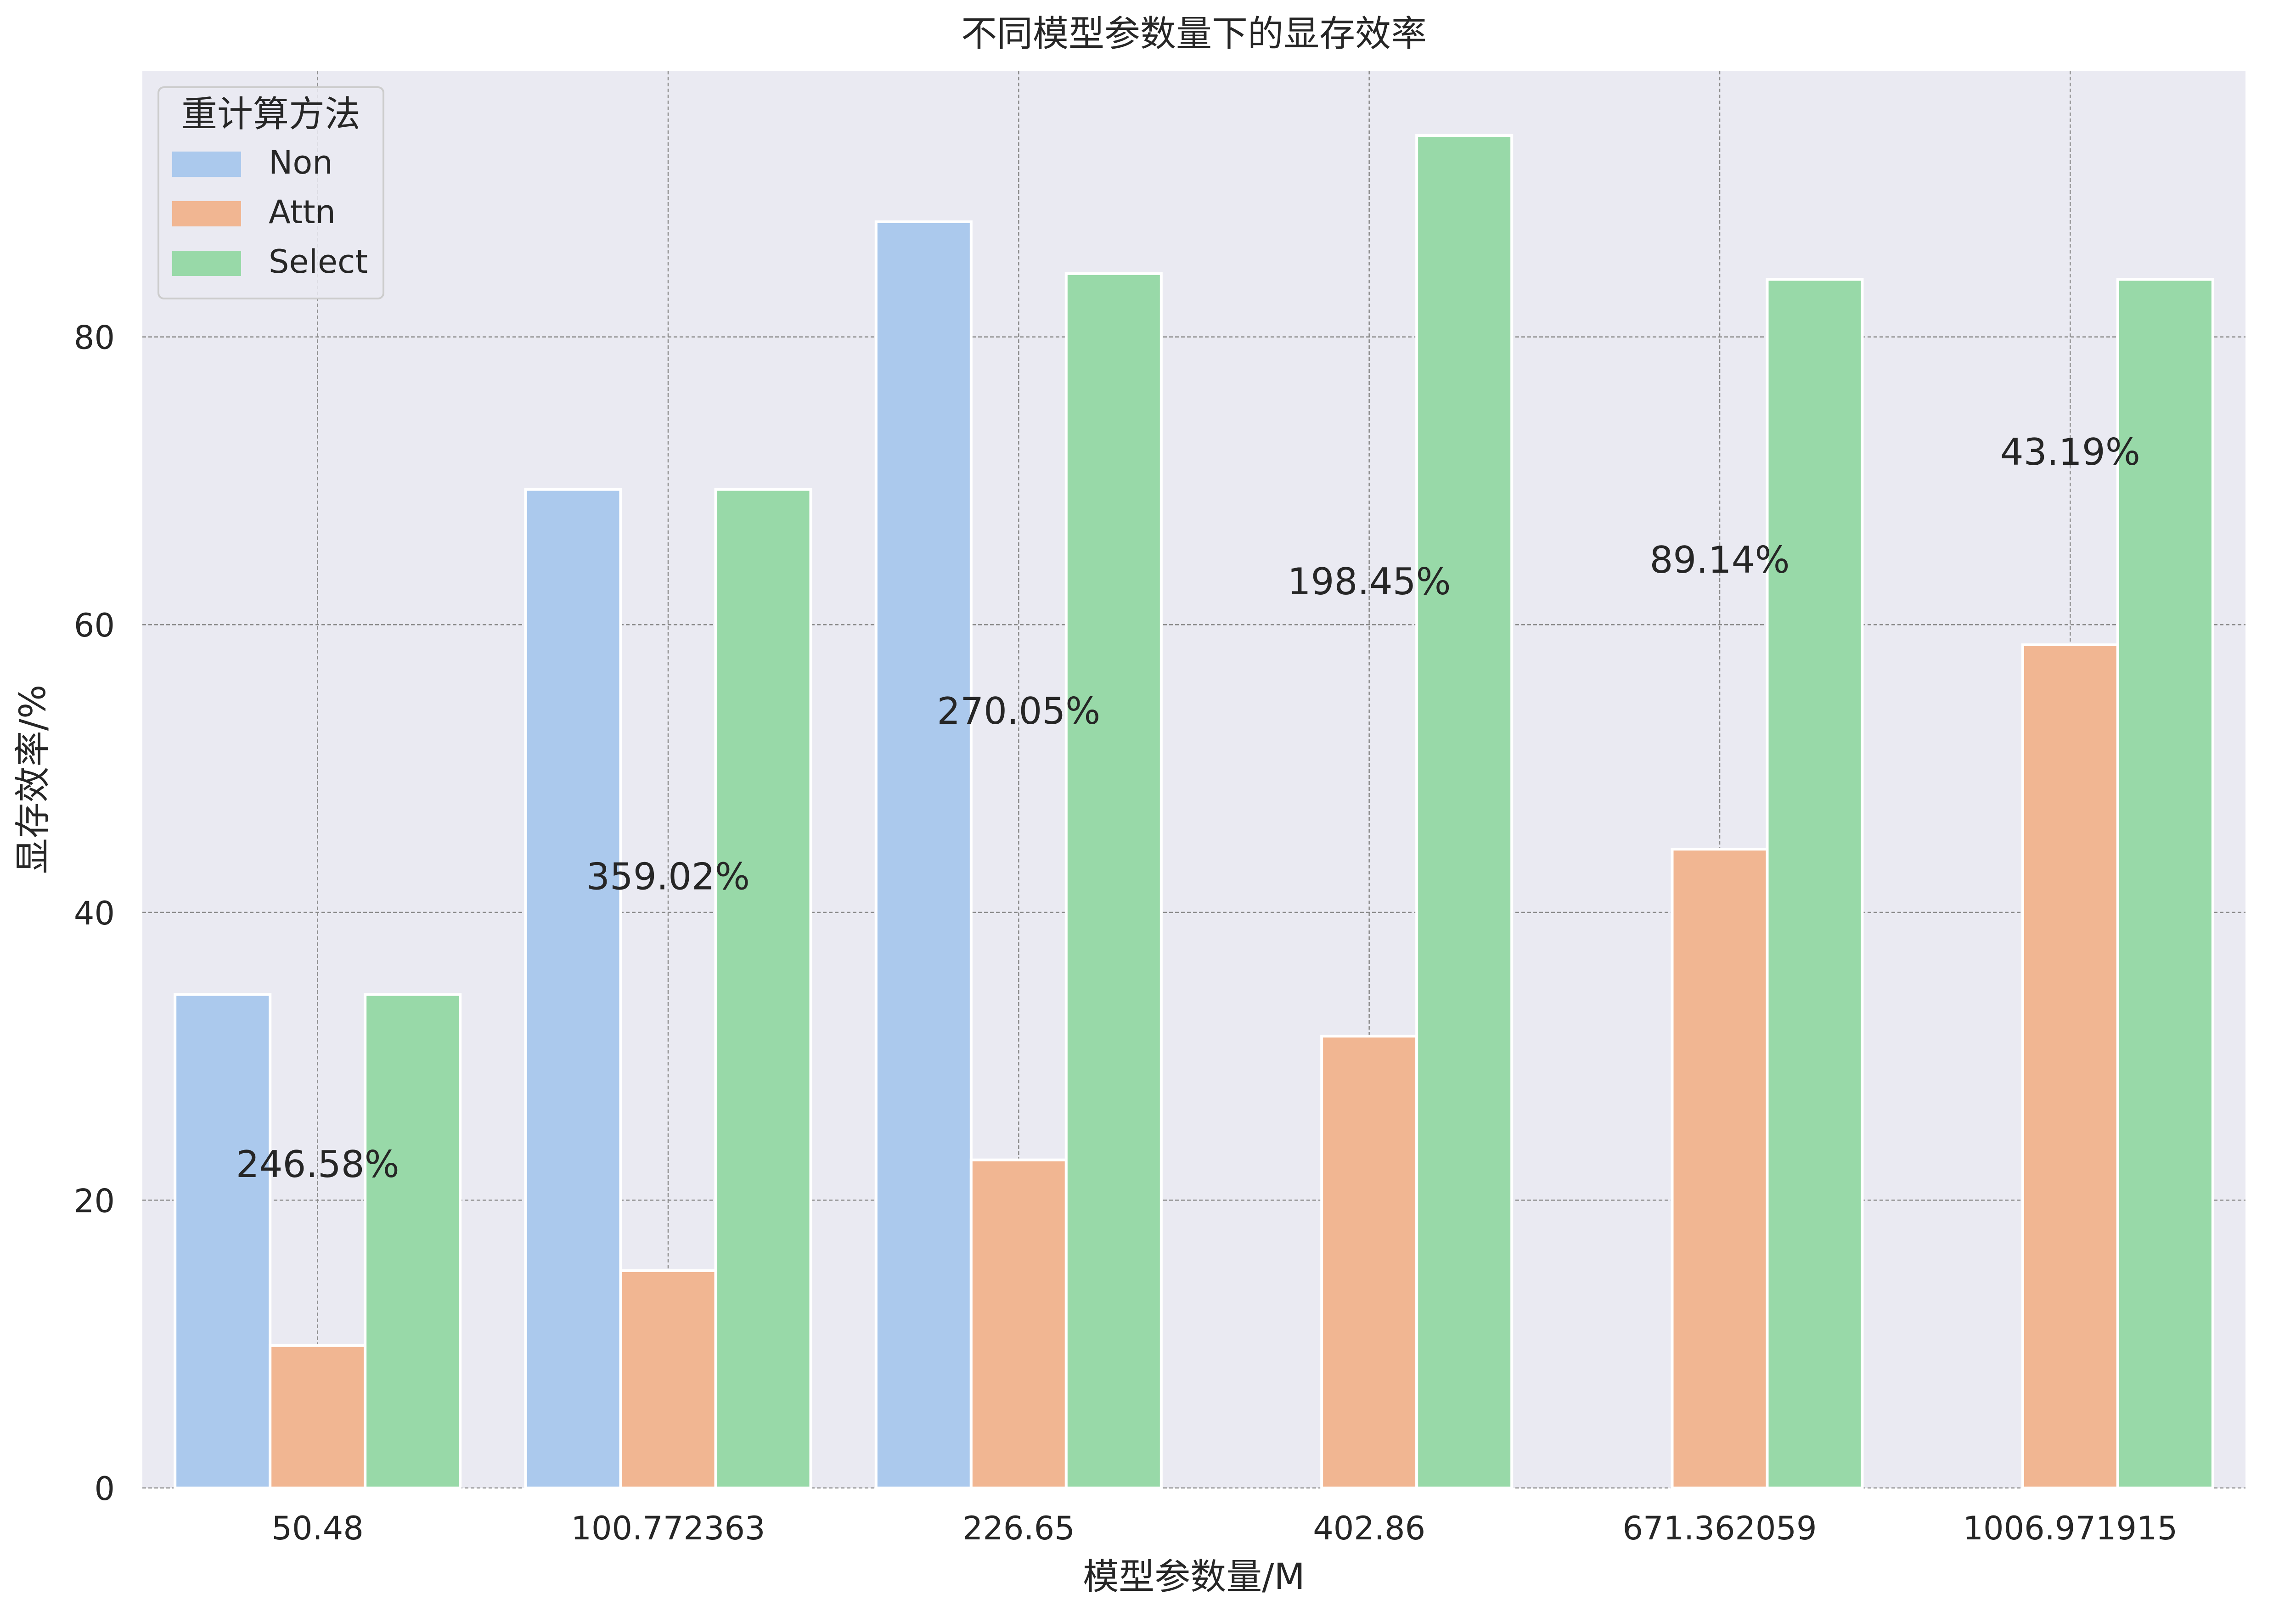 The image size is (2296, 1617). What do you see at coordinates (95, 1201) in the screenshot?
I see `y-tick-label: 20` at bounding box center [95, 1201].